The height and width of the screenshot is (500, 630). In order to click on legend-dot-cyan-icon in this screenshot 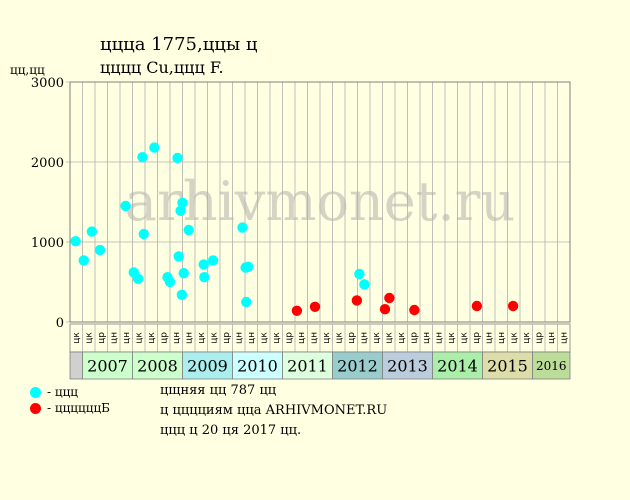, I will do `click(35, 392)`.